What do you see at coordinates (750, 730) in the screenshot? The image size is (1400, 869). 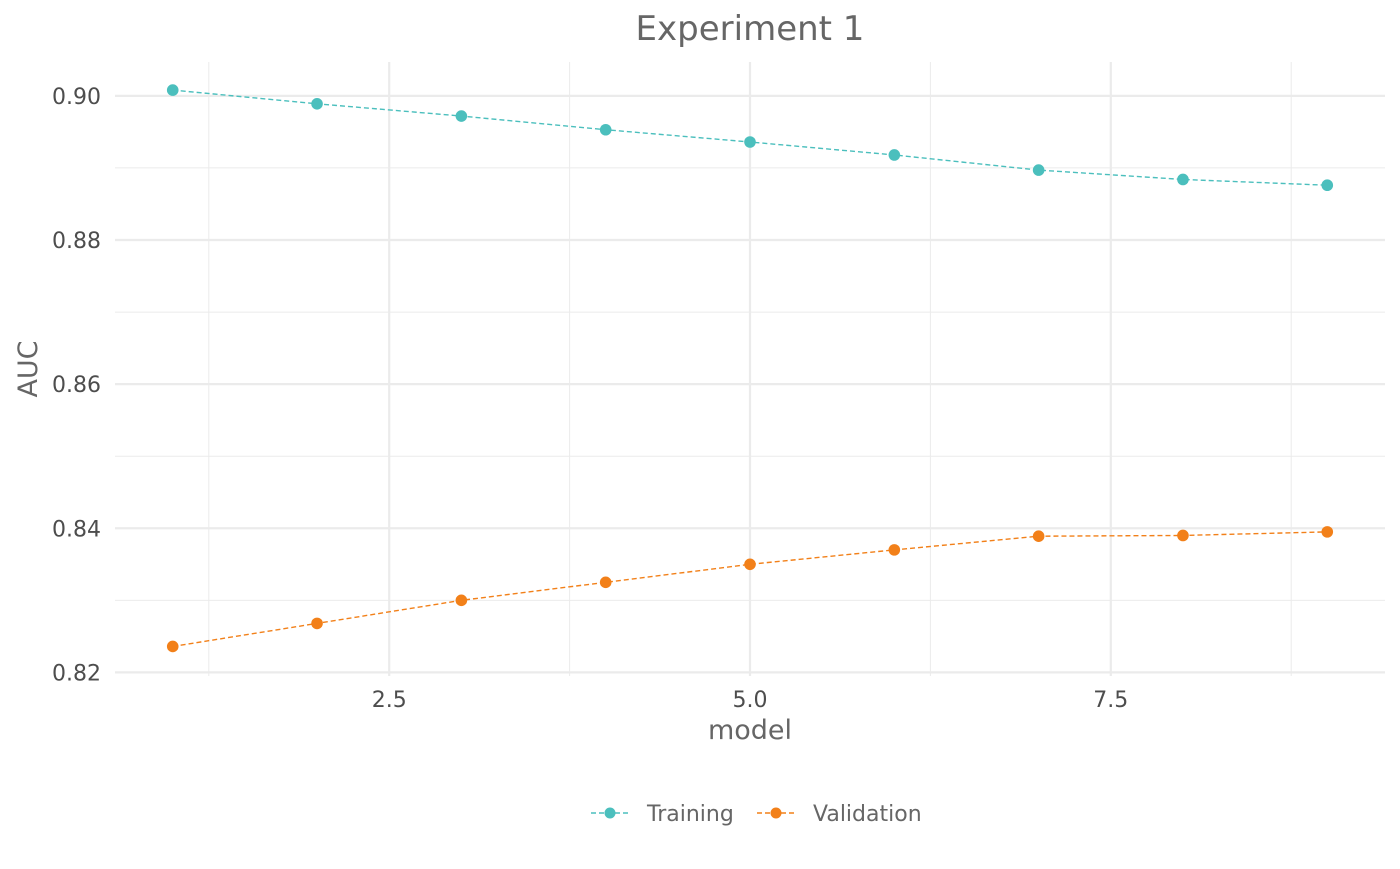 I see `x-axis-label: model` at bounding box center [750, 730].